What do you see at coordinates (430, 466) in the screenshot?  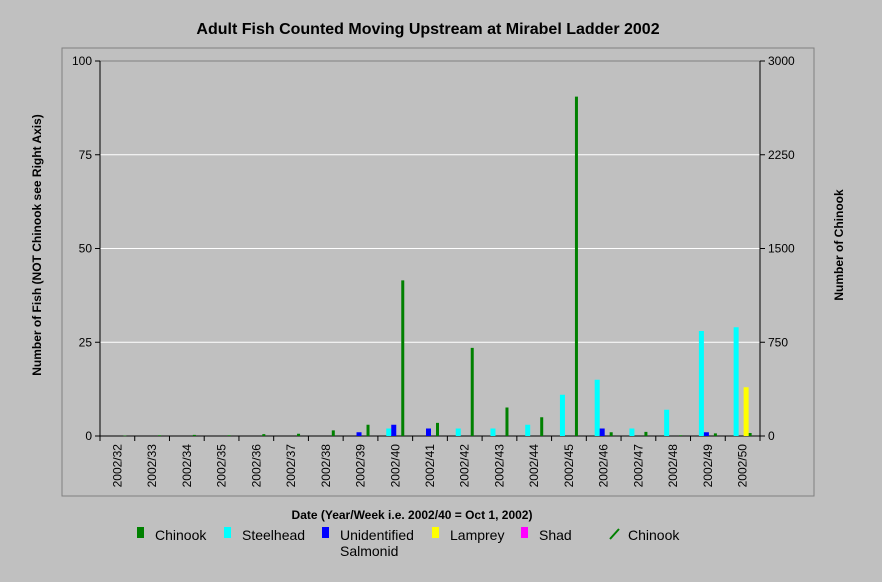 I see `x-tick-label: 2002/41` at bounding box center [430, 466].